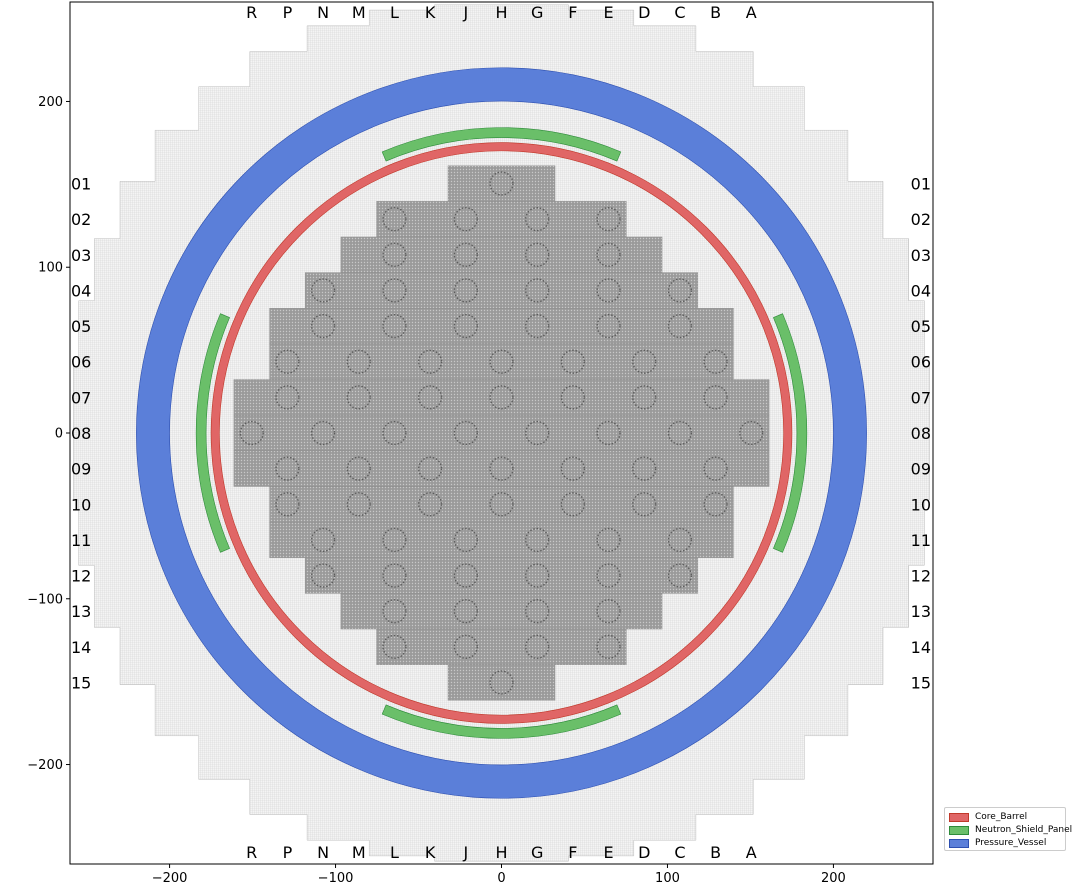  I want to click on x-tick-label: 0, so click(501, 878).